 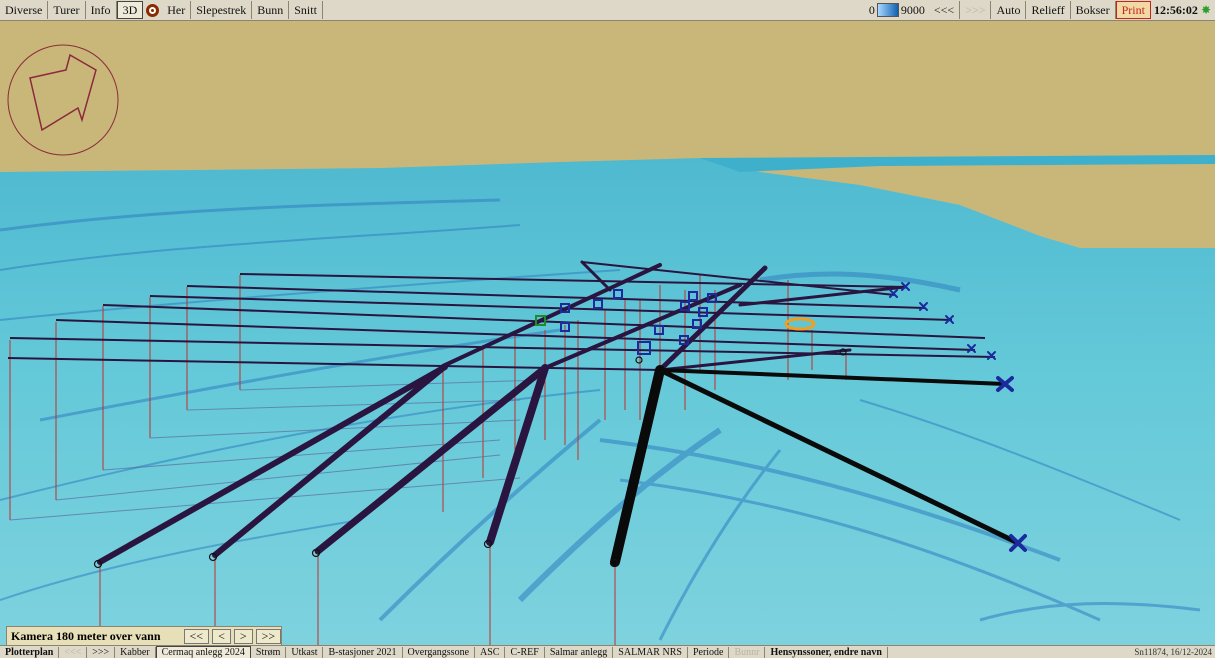 I want to click on target-icon, so click(x=152, y=10).